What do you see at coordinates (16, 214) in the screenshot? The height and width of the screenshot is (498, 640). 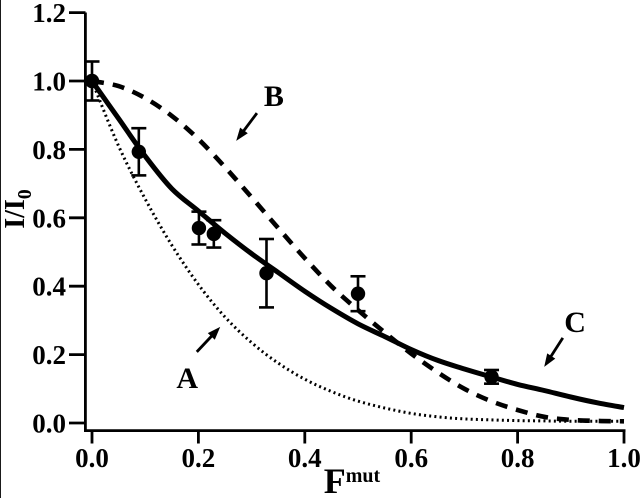 I see `y-axis-title-main: I/I` at bounding box center [16, 214].